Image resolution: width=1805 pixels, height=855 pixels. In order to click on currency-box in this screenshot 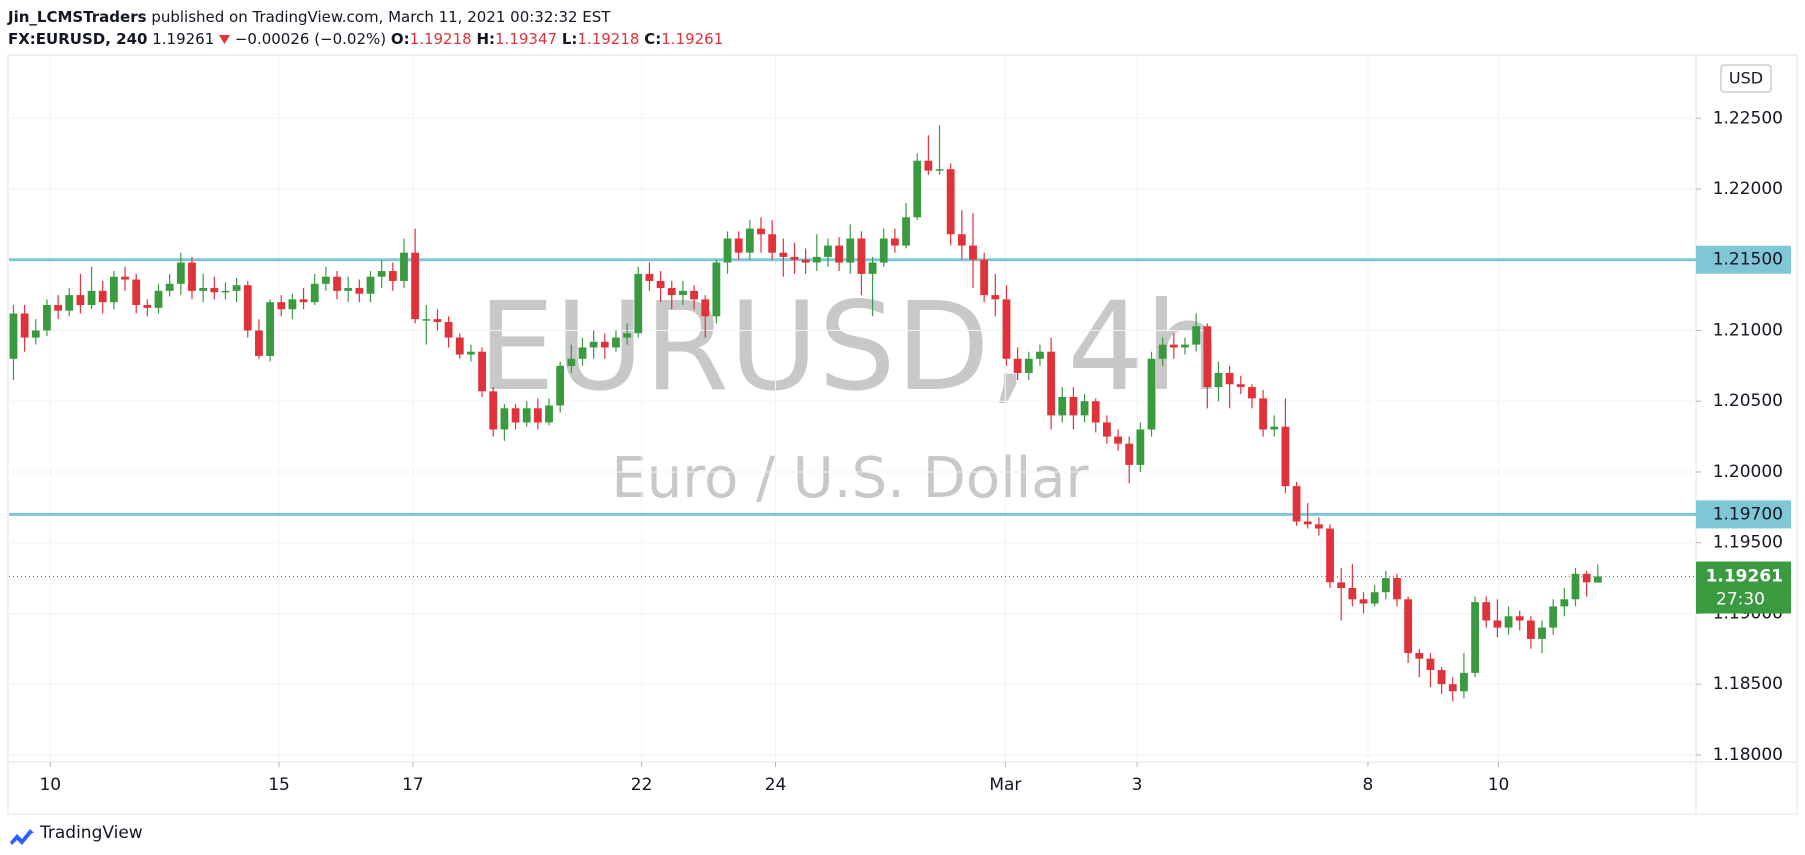, I will do `click(1746, 78)`.